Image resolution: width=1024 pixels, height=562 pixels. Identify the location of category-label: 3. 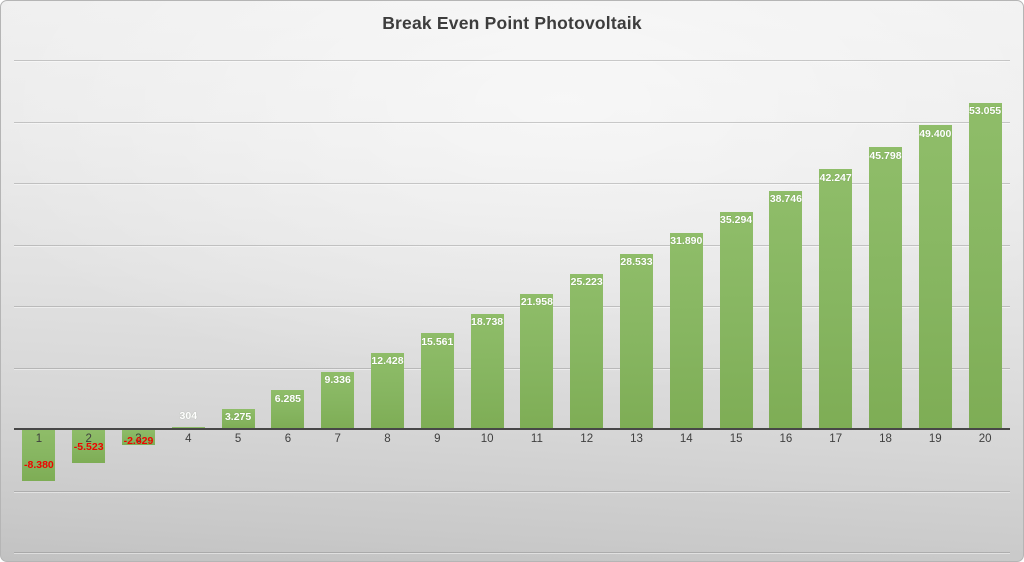
(138, 439).